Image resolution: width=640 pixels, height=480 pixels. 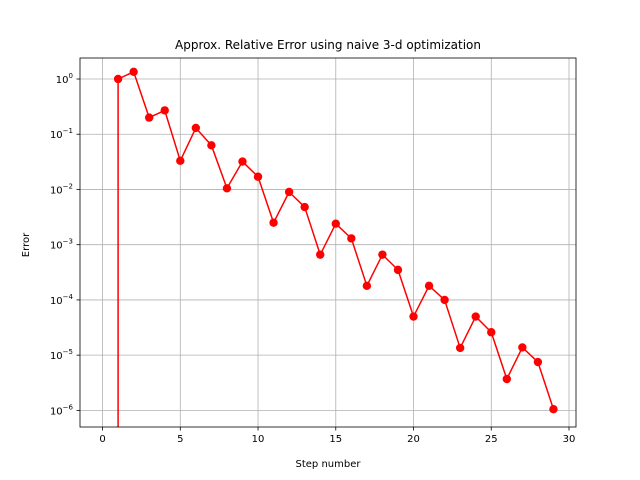 I want to click on y-tick-exponent: −3, so click(x=68, y=242).